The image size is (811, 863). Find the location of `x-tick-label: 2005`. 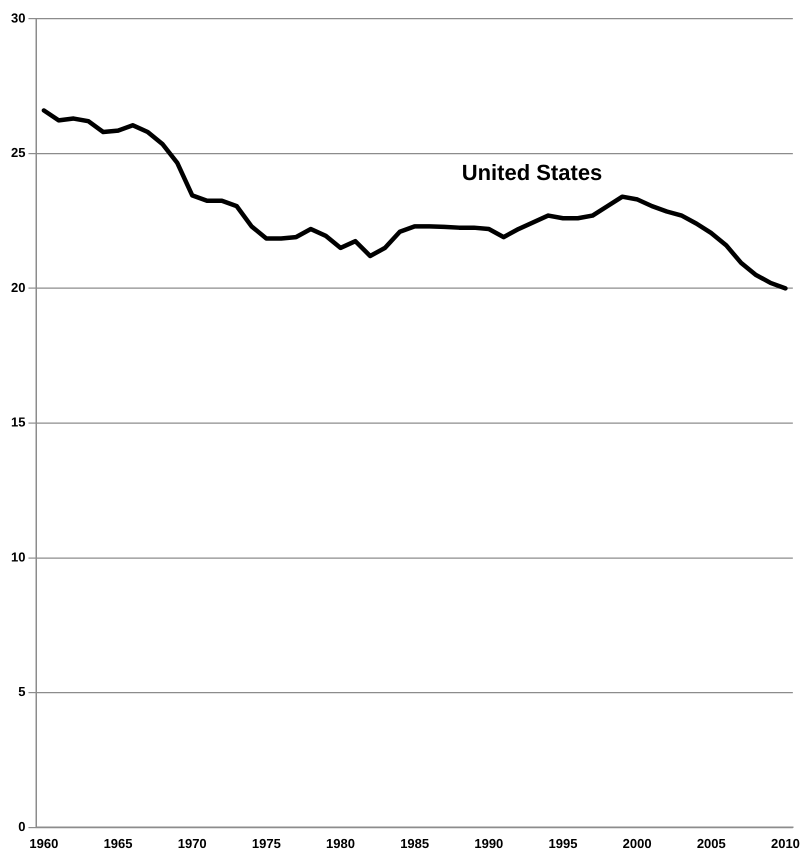

x-tick-label: 2005 is located at coordinates (711, 843).